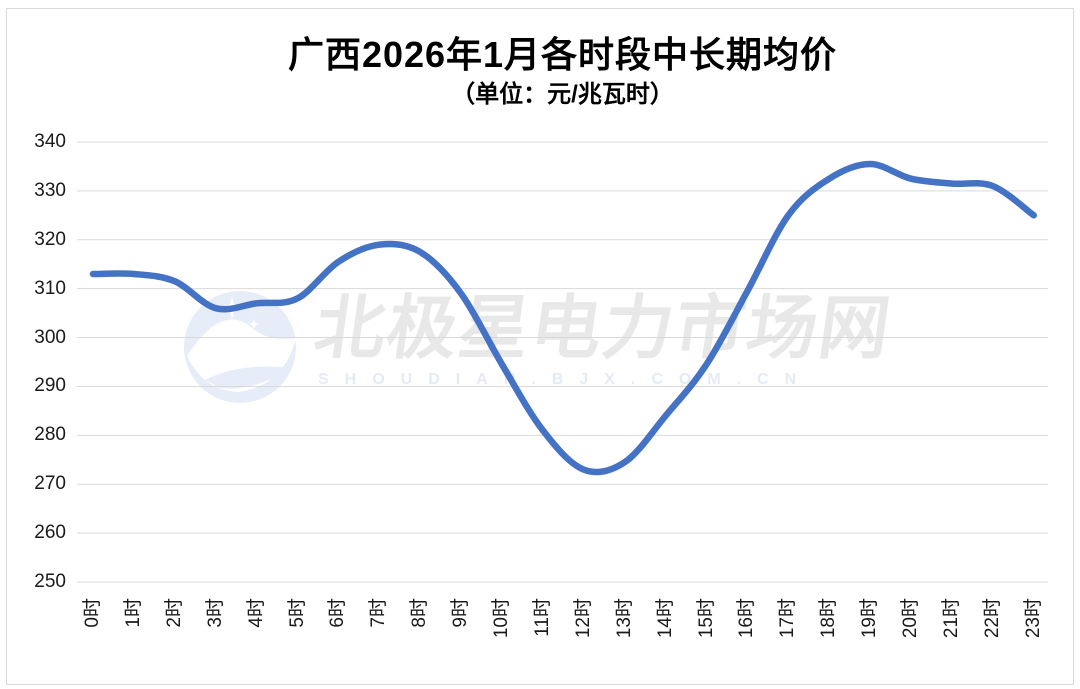 The height and width of the screenshot is (689, 1080). Describe the element at coordinates (992, 618) in the screenshot. I see `x-tick-label: 22时` at that location.